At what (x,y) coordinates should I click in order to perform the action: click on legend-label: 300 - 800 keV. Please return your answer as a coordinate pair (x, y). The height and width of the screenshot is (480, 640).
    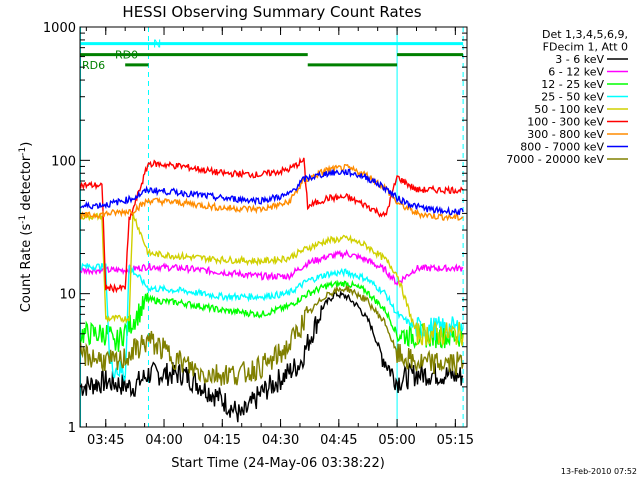
    Looking at the image, I should click on (565, 134).